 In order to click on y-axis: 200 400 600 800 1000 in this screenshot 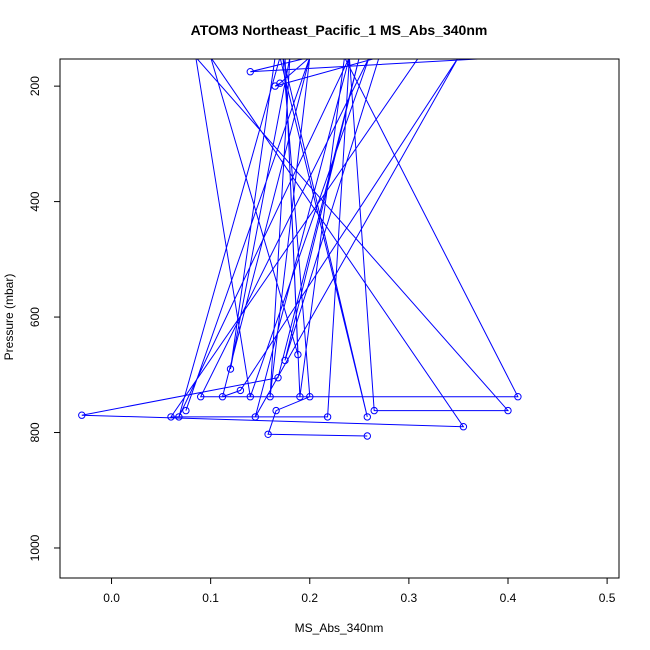, I will do `click(44, 318)`.